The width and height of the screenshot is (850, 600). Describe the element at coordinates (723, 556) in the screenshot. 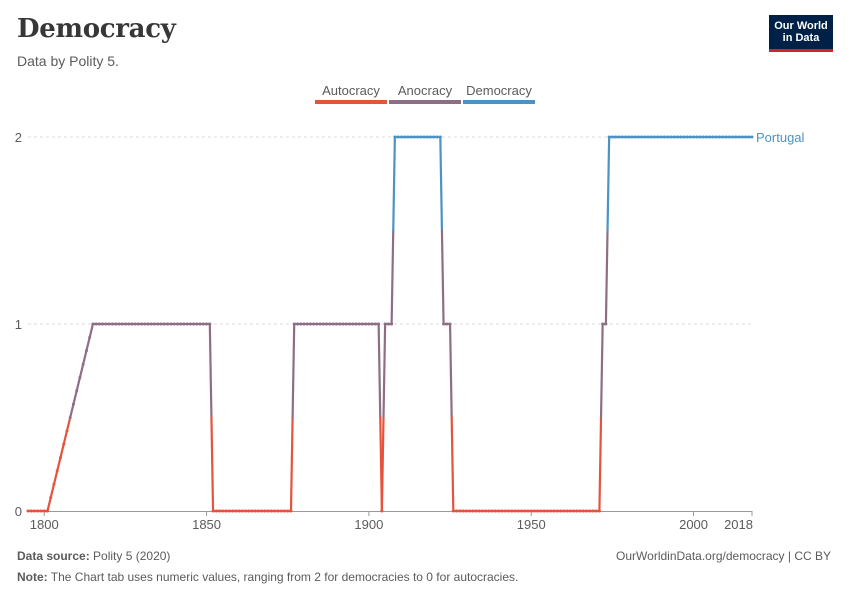

I see `source-url: OurWorldinData.org/democracy | CC BY` at that location.